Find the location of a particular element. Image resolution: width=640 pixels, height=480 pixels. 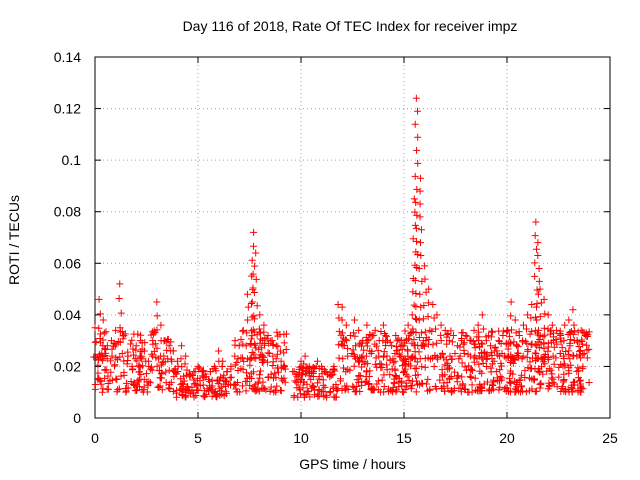

y-axis-label: ROTI / TECUs is located at coordinates (14, 240).